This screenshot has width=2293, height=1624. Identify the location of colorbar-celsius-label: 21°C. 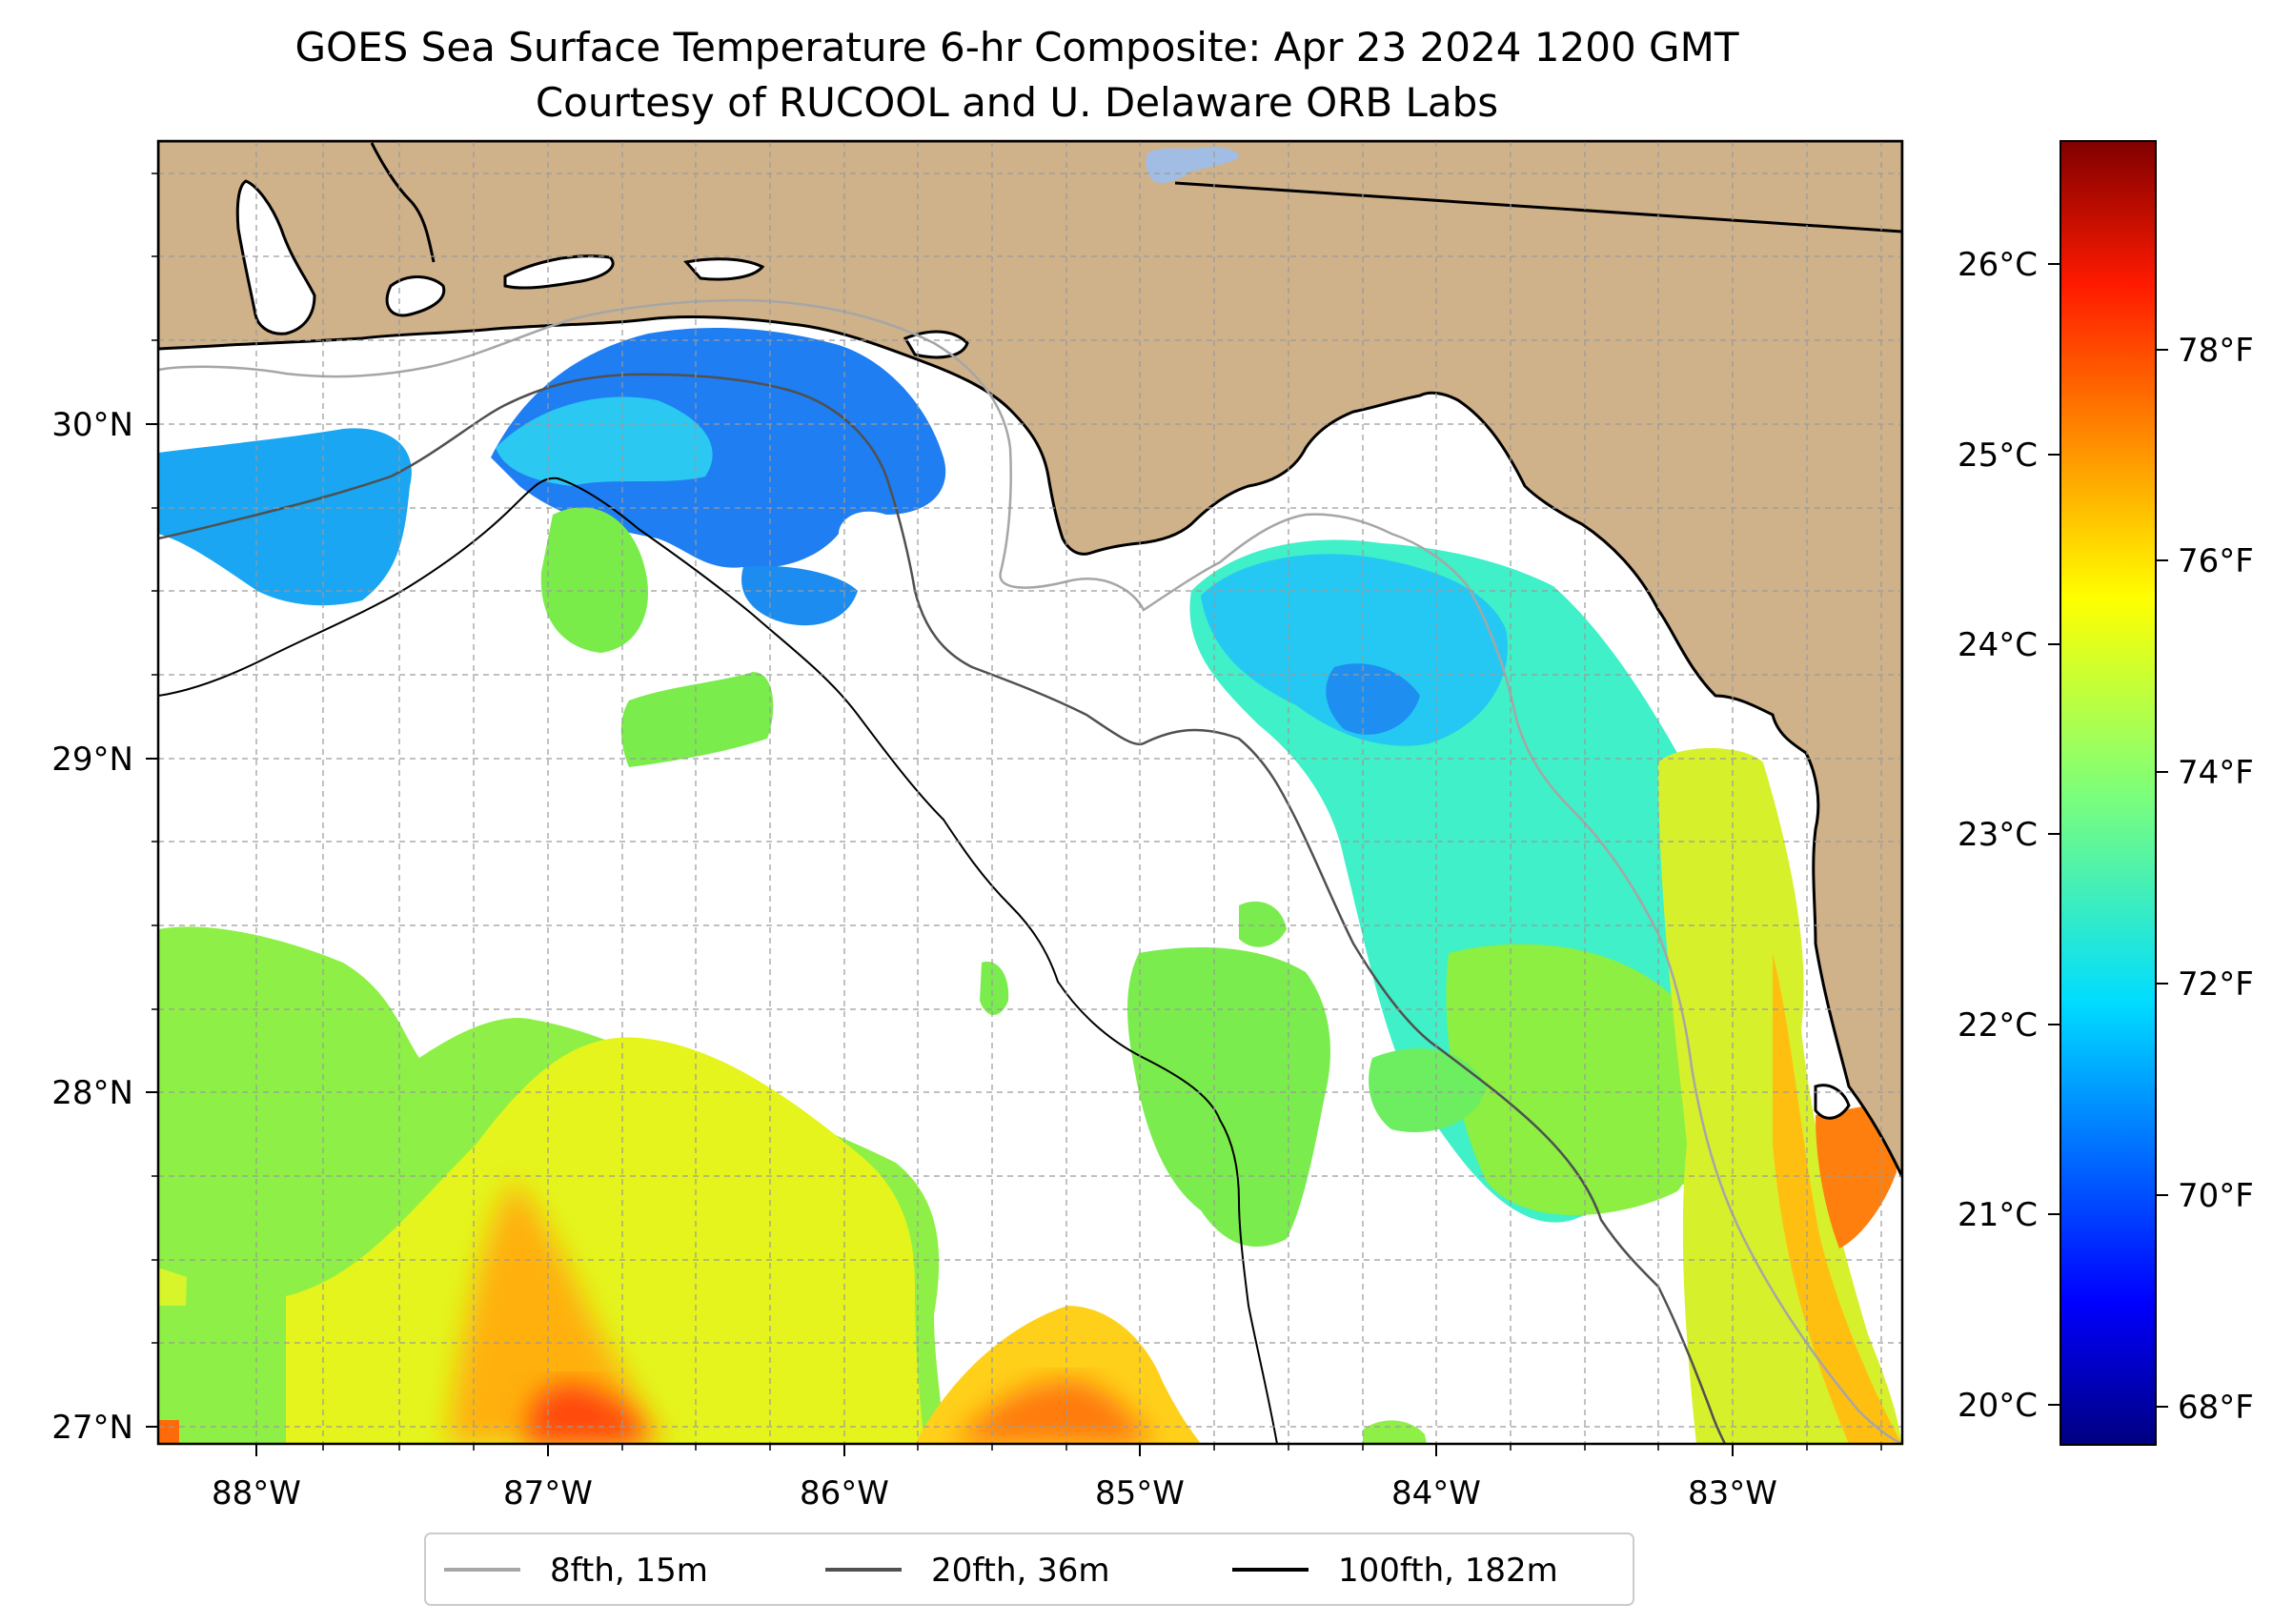
(1998, 1215).